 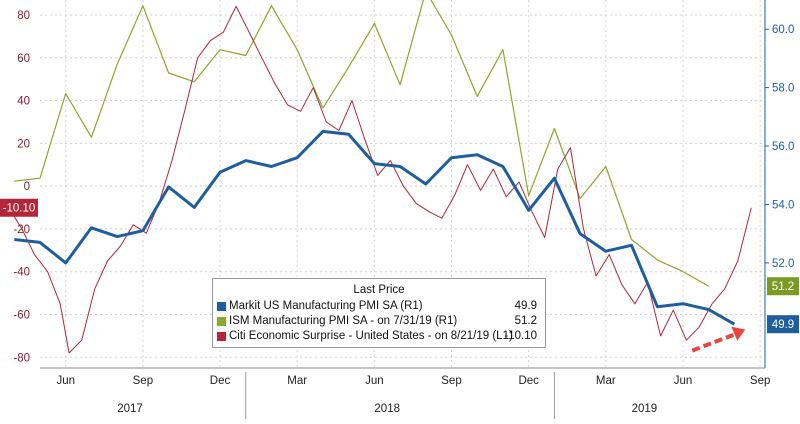 What do you see at coordinates (21, 187) in the screenshot?
I see `left-axis: 80 60 40 20 0 -20 -40 -60 -80` at bounding box center [21, 187].